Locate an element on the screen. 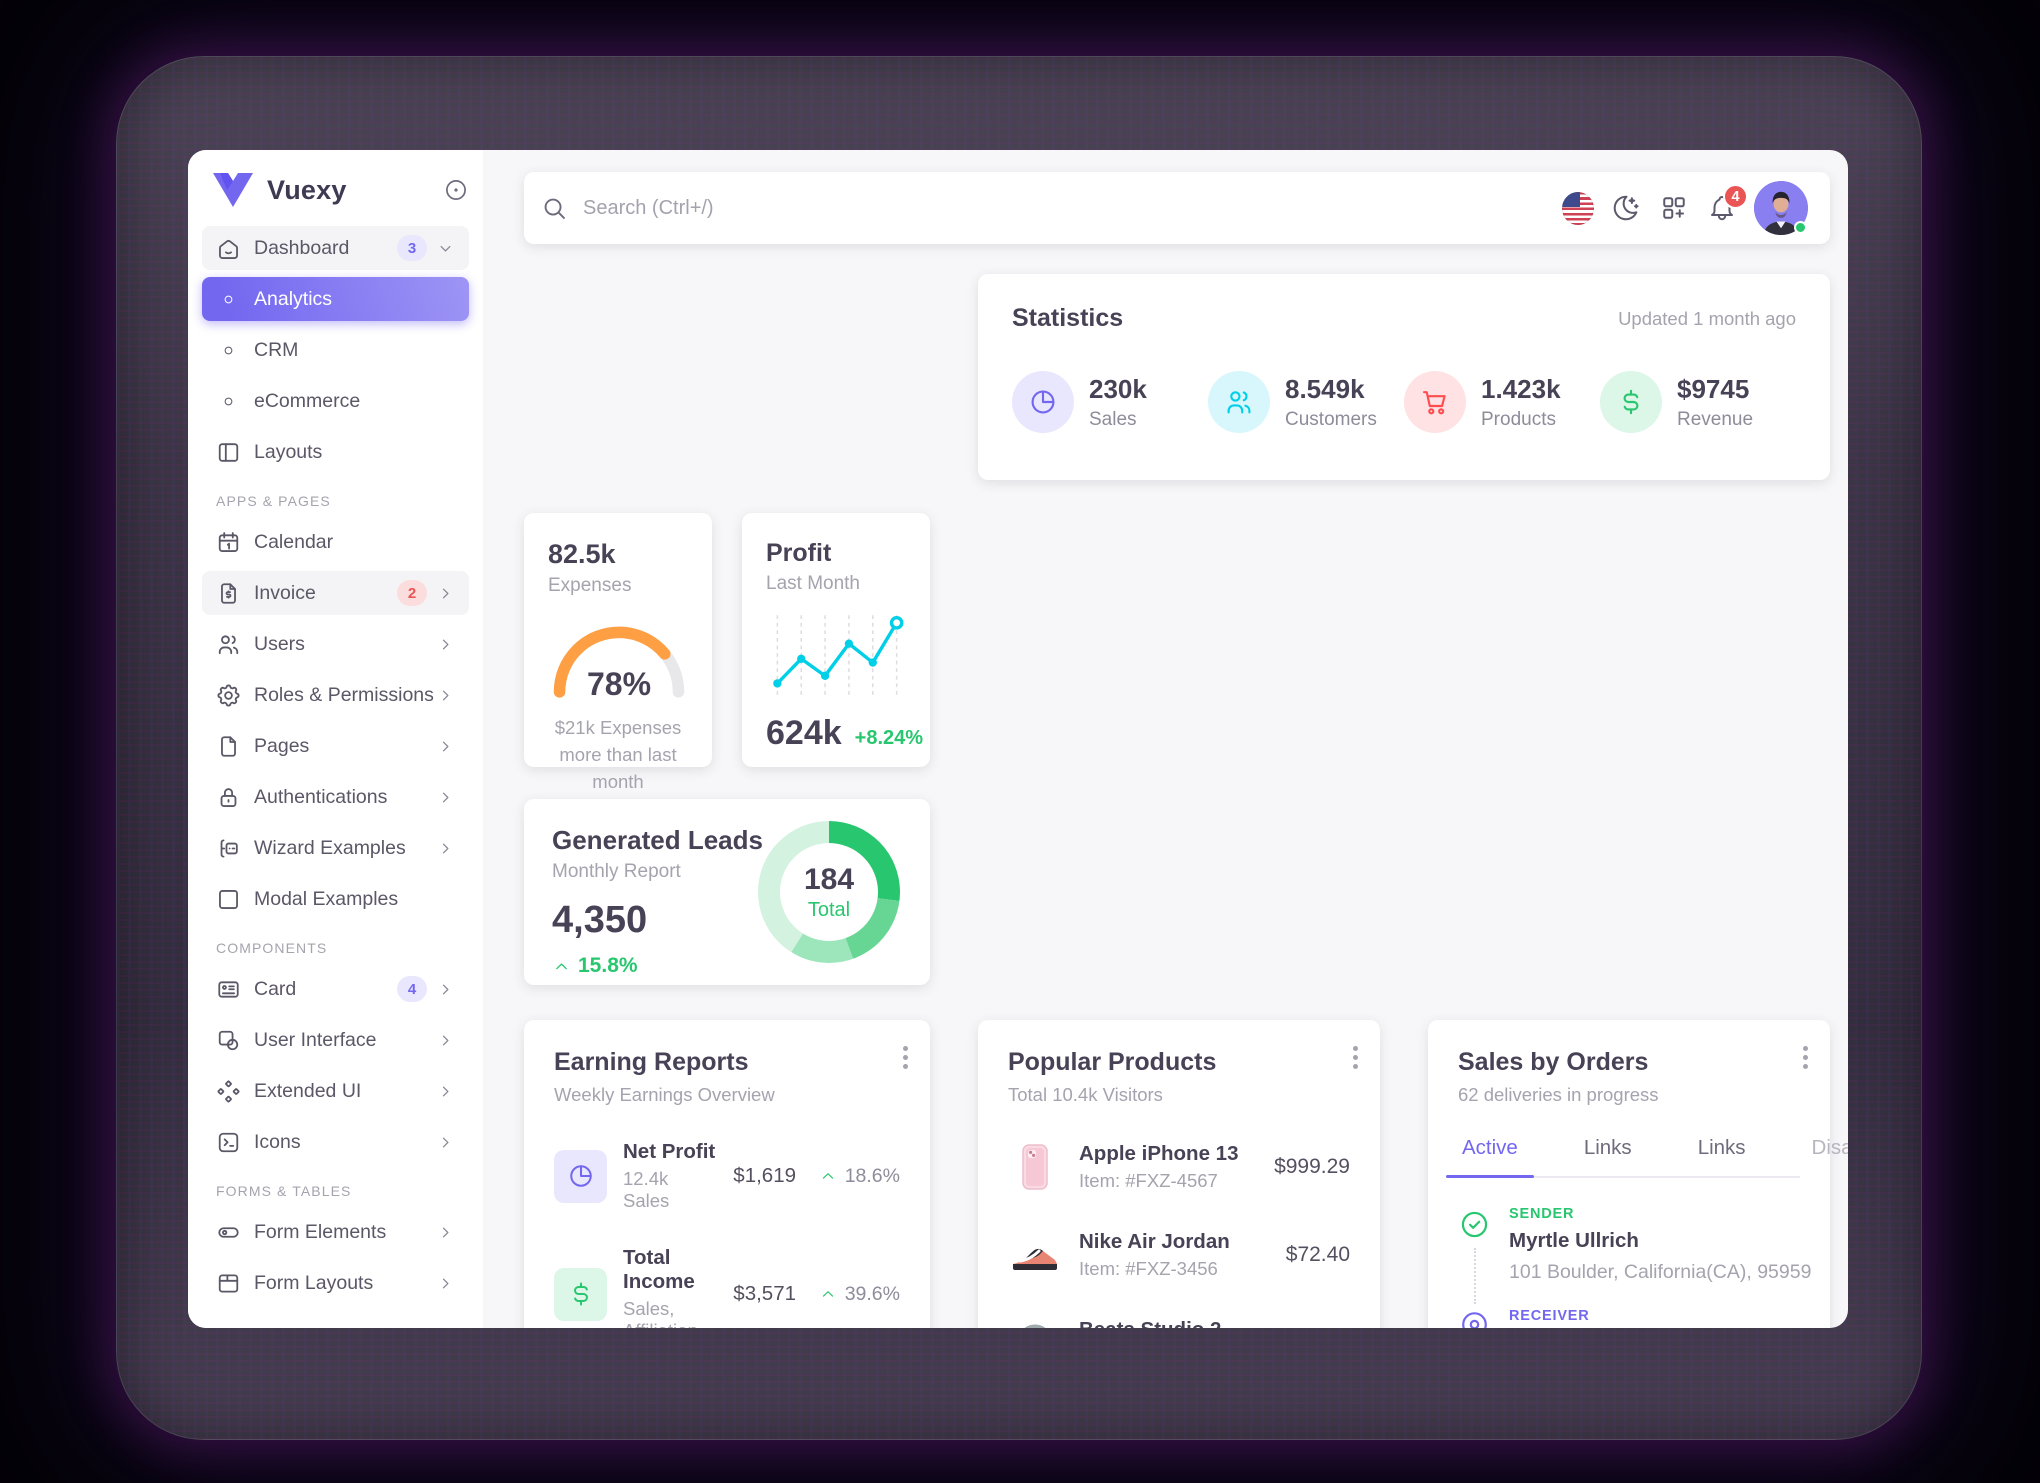  sidebar-item-icons: Icons is located at coordinates (335, 1142).